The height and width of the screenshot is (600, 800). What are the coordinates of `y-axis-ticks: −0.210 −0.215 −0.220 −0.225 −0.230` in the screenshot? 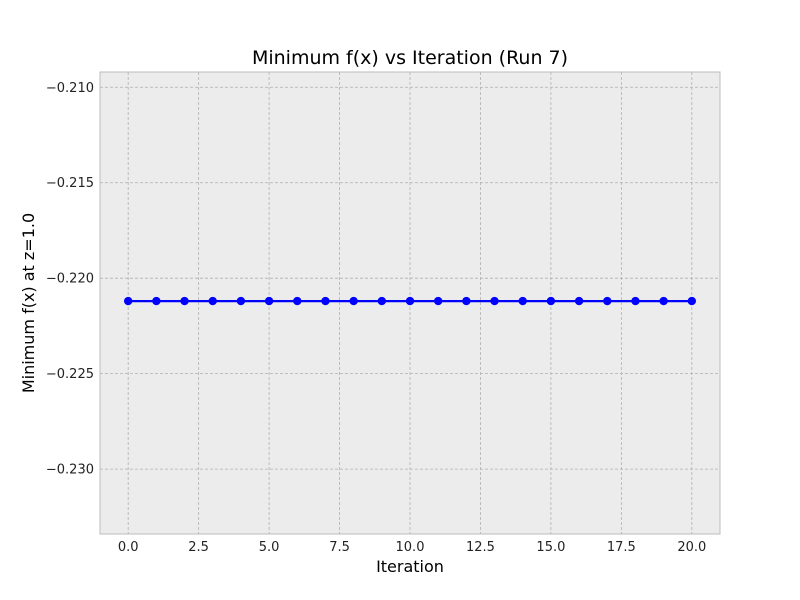 It's located at (70, 279).